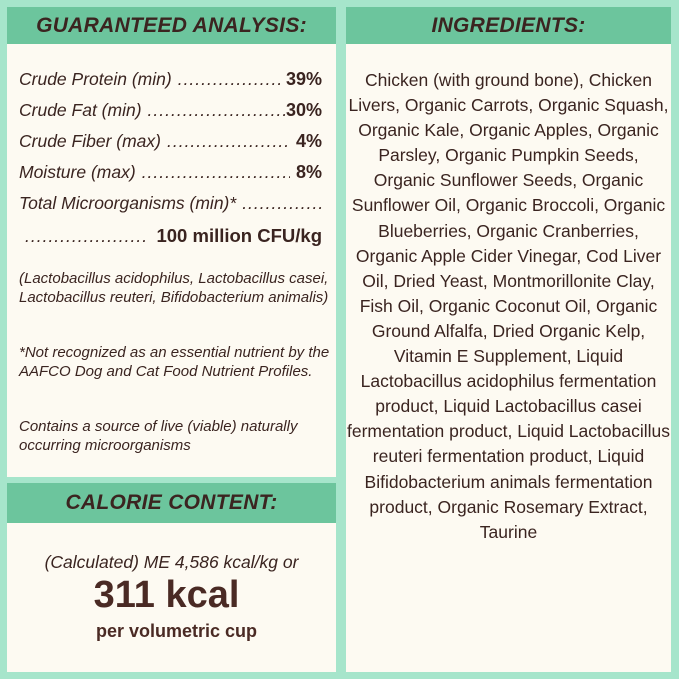 Image resolution: width=679 pixels, height=679 pixels. What do you see at coordinates (176, 631) in the screenshot?
I see `per-cup-text: per volumetric cup` at bounding box center [176, 631].